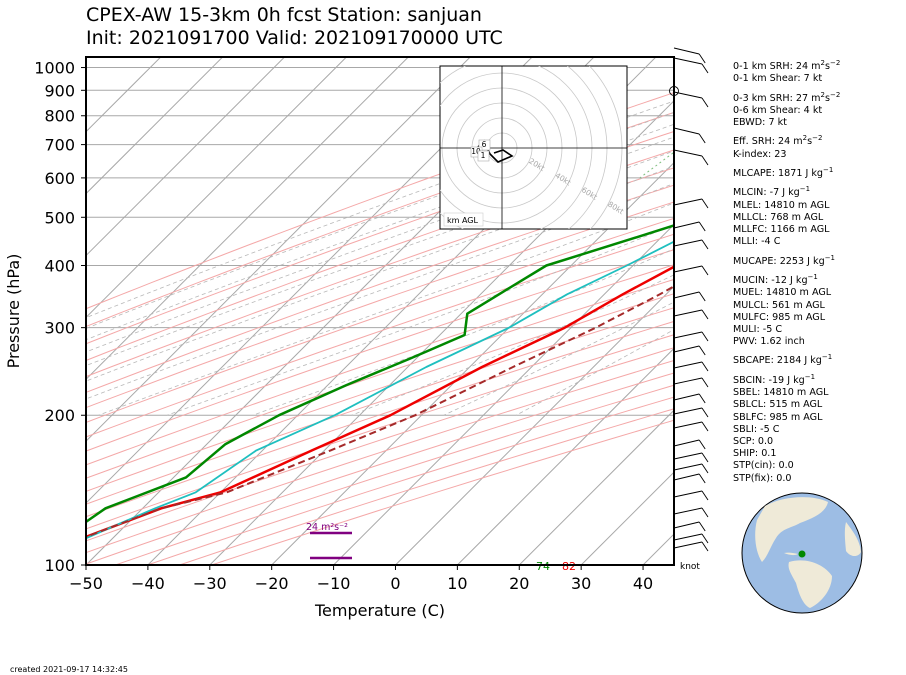 Image resolution: width=906 pixels, height=675 pixels. I want to click on stat-text: STP(cin): 0.0, so click(763, 466).